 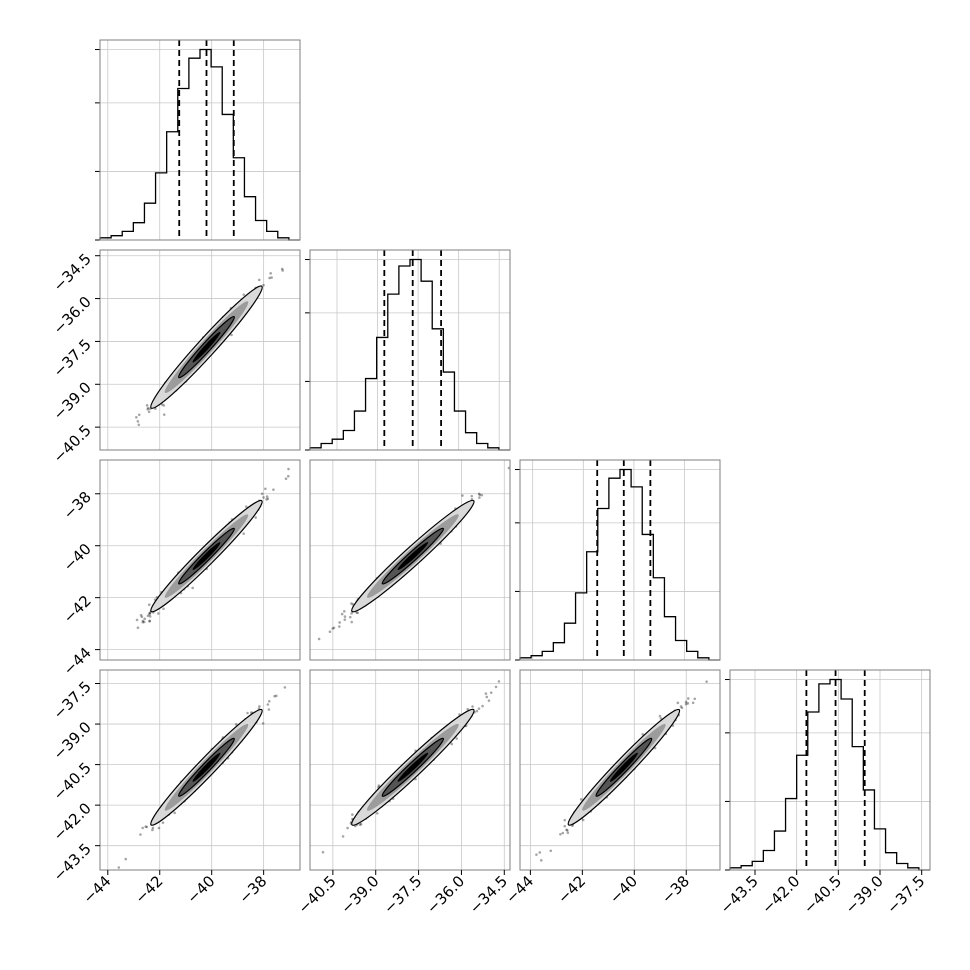 I want to click on xtick-label-2-0: −44, so click(x=519, y=889).